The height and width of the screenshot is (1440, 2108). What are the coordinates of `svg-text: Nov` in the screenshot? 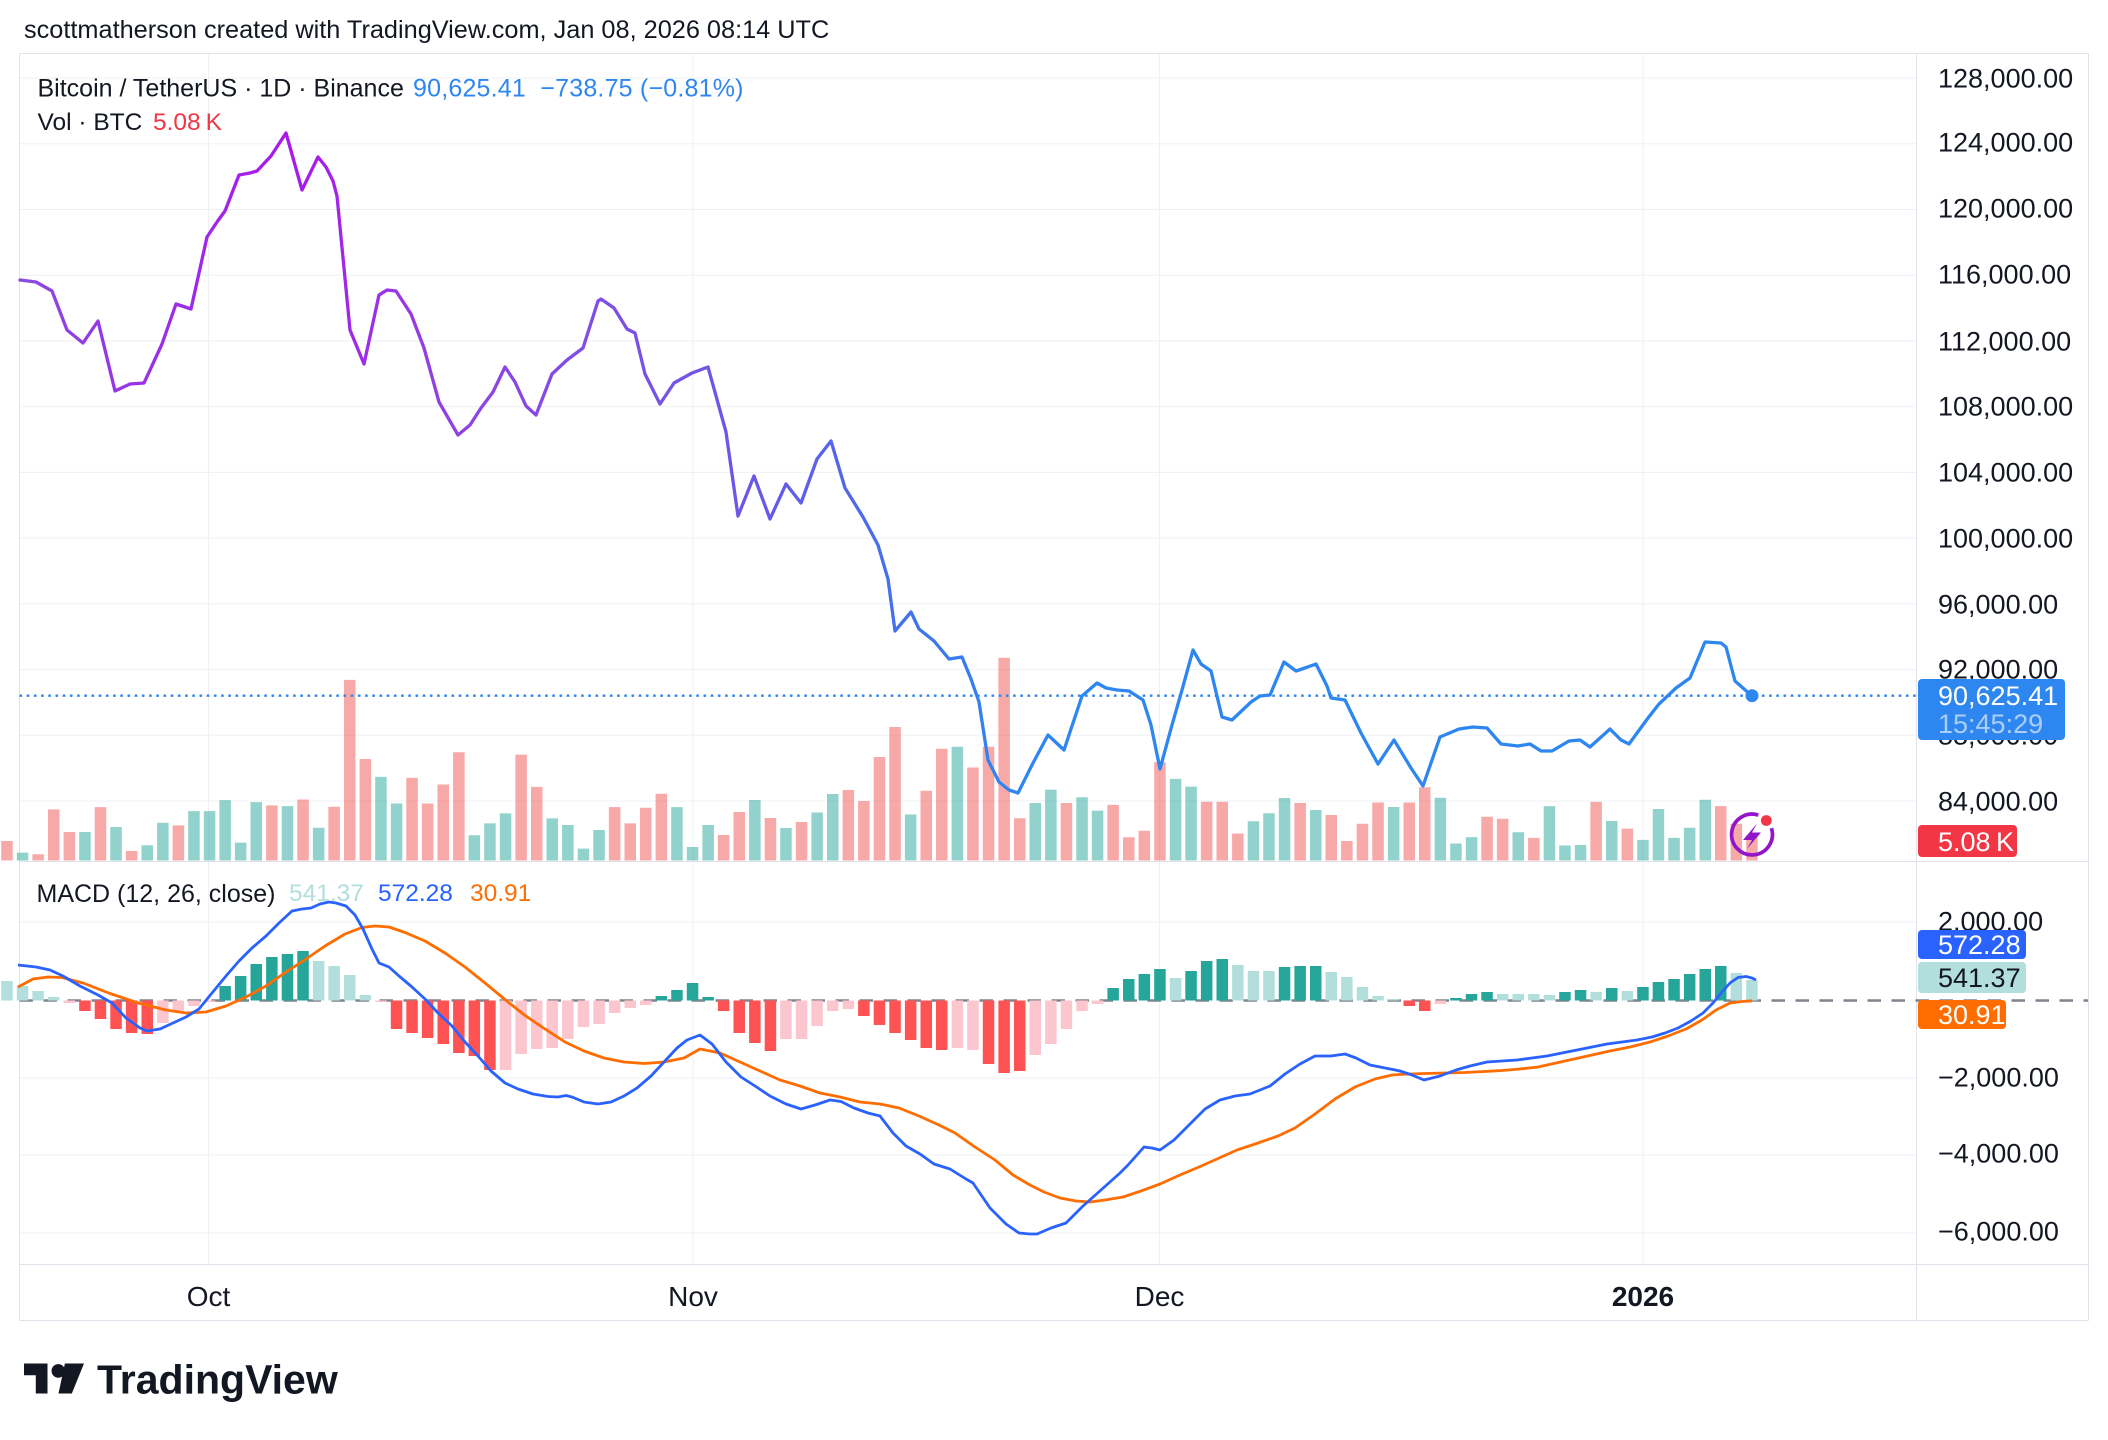 It's located at (693, 1296).